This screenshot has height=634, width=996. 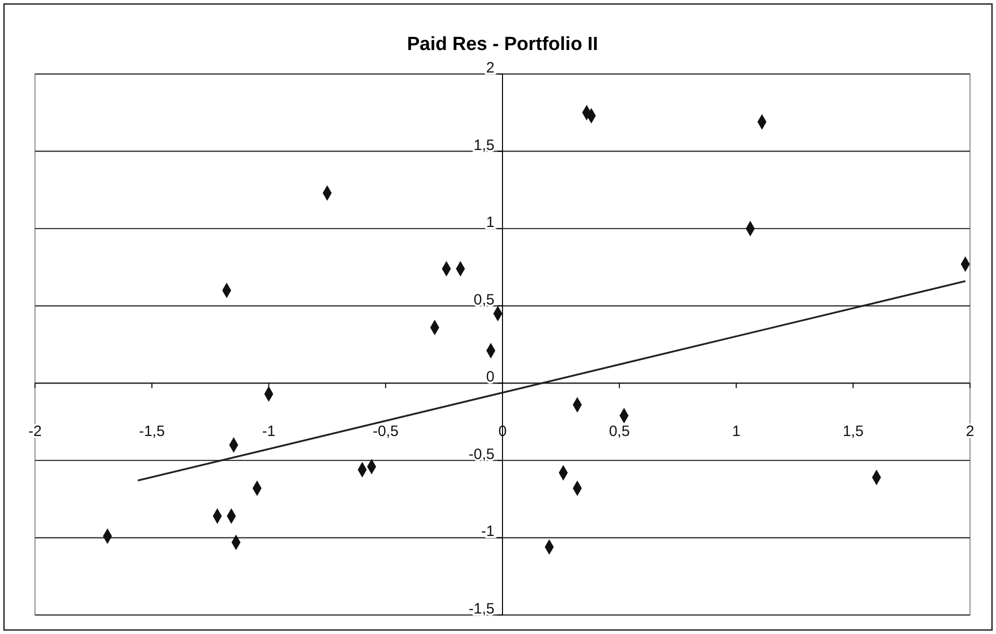 I want to click on x-tick-label: 1,5, so click(x=853, y=431).